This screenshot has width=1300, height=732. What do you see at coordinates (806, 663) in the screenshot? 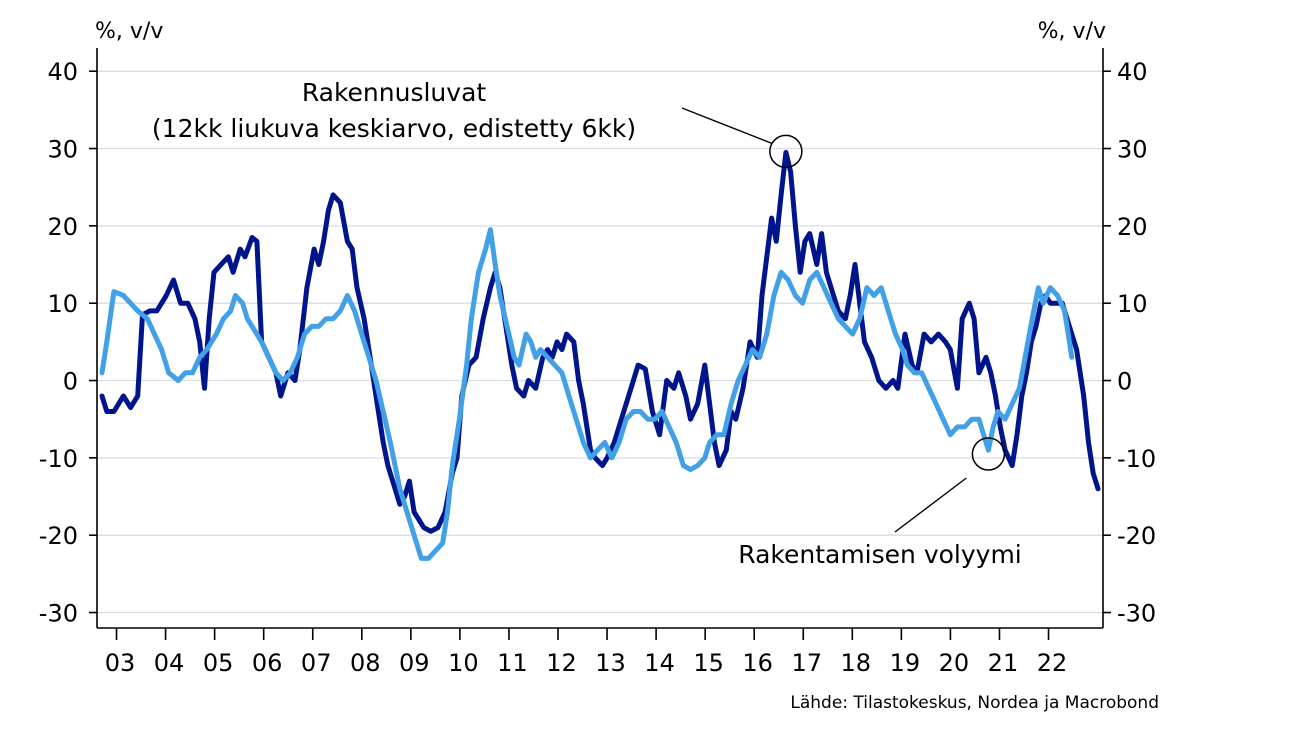
I see `x-tick-label-17: 17` at bounding box center [806, 663].